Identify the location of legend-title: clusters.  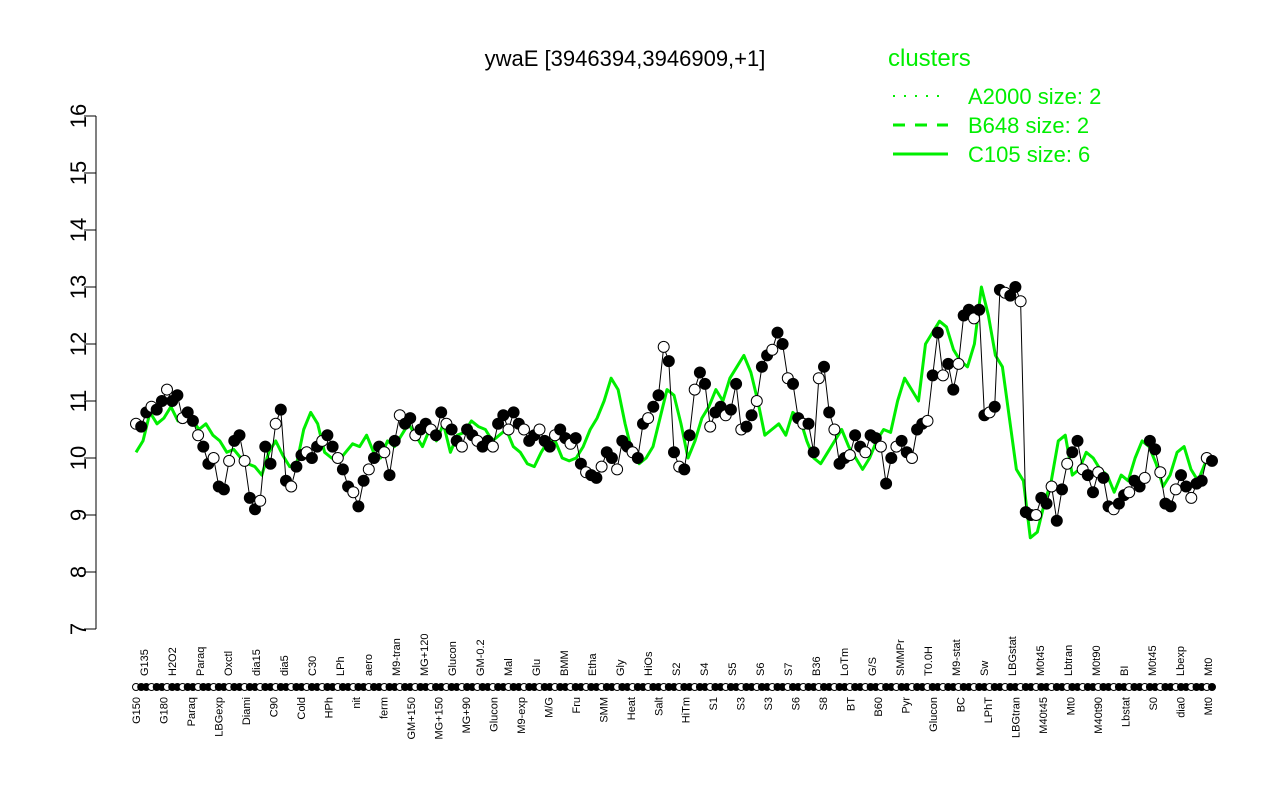
(929, 58).